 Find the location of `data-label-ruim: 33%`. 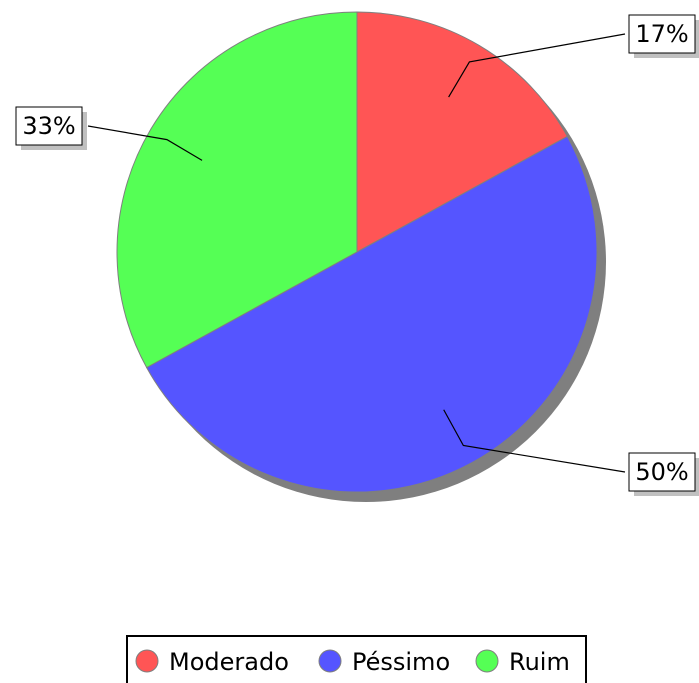

data-label-ruim: 33% is located at coordinates (48, 126).